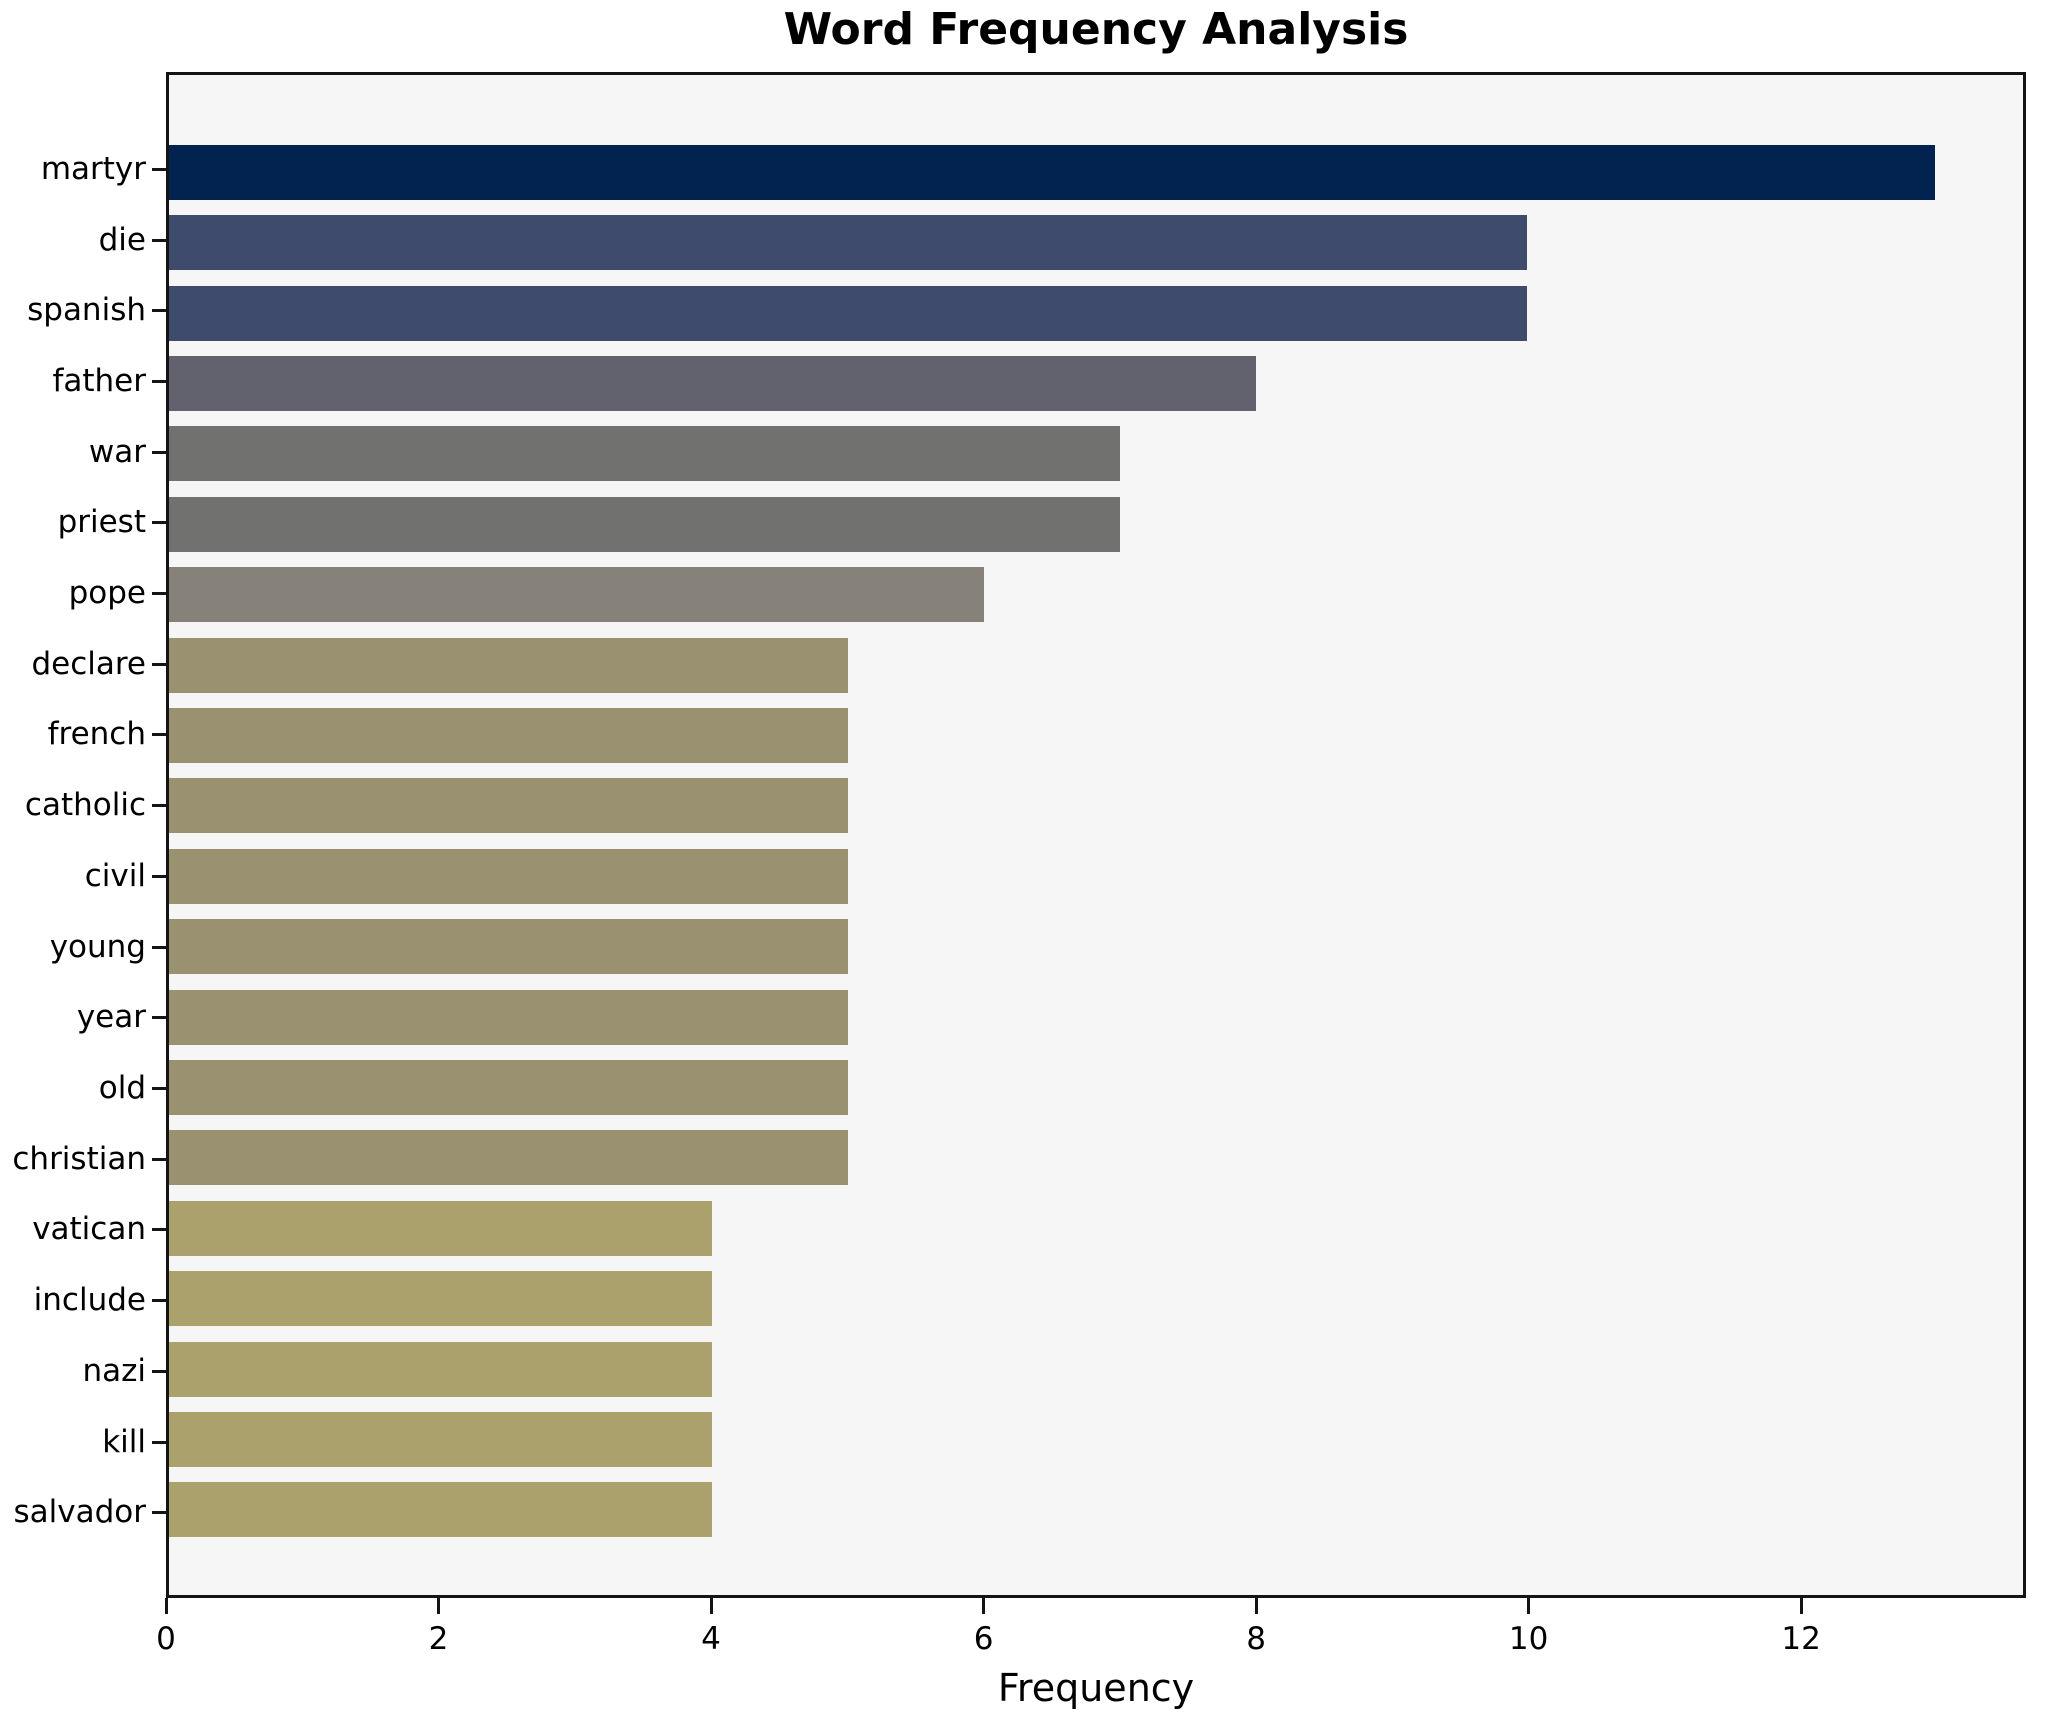 The width and height of the screenshot is (2045, 1722). I want to click on y-label-row-nazi: nazi, so click(73, 1371).